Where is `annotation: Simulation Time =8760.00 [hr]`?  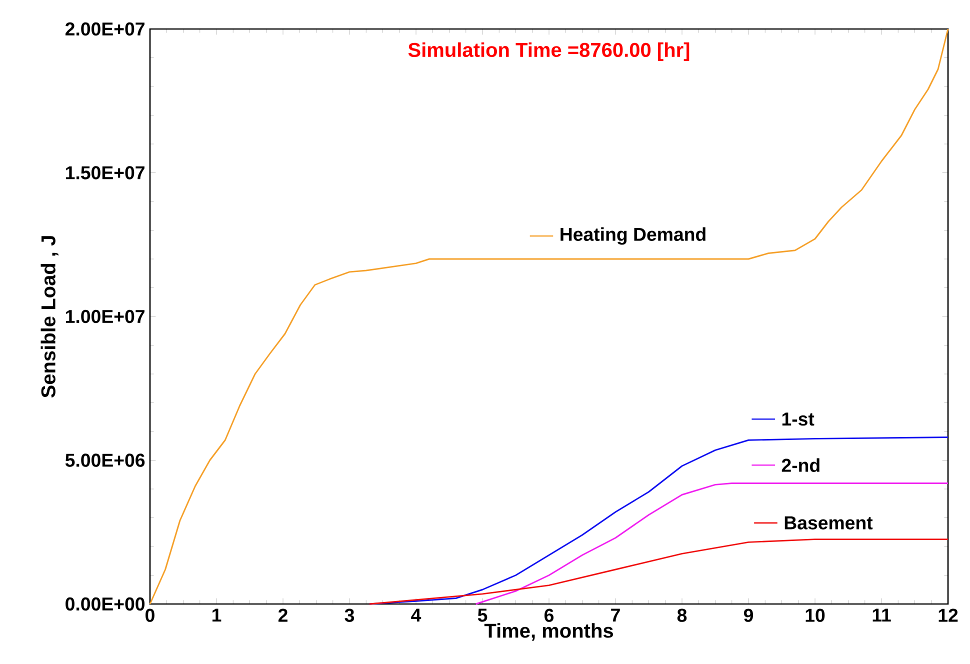
annotation: Simulation Time =8760.00 [hr] is located at coordinates (549, 51).